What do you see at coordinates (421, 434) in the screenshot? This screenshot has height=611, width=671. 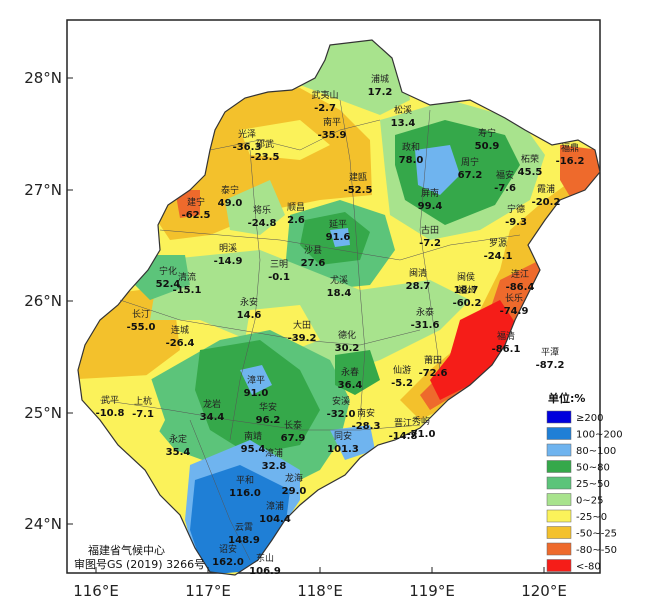 I see `station-value: -71.0` at bounding box center [421, 434].